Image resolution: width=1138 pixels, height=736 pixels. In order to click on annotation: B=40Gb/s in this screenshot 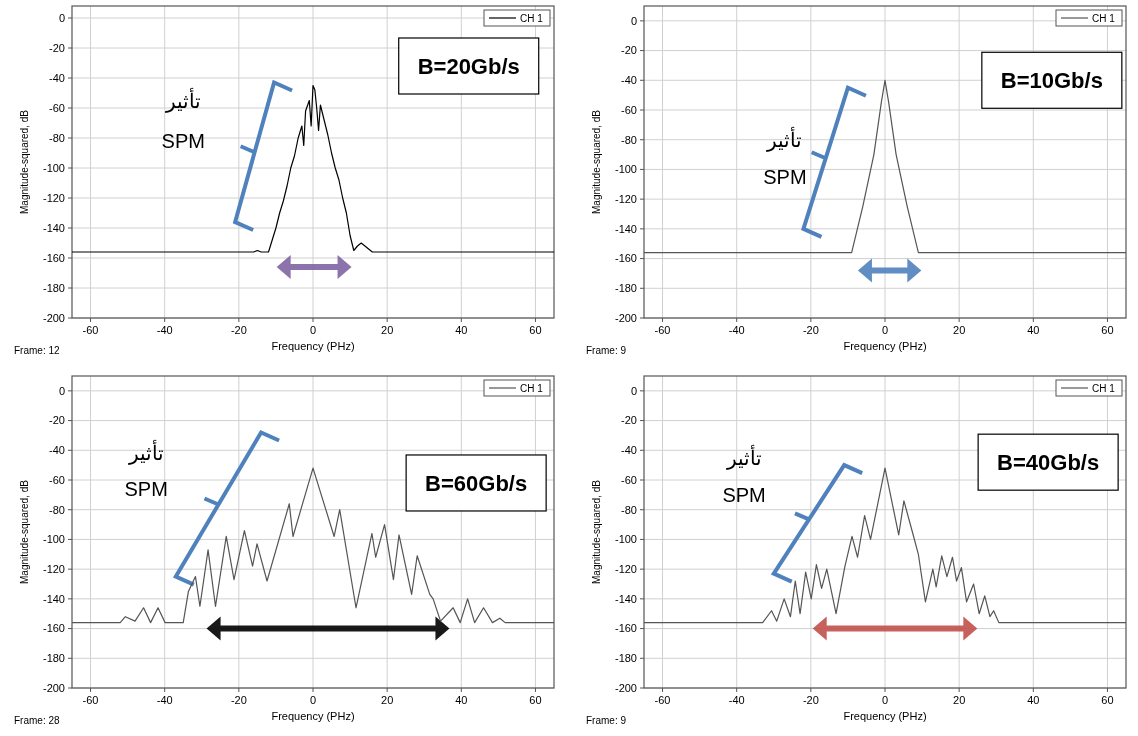, I will do `click(1048, 462)`.